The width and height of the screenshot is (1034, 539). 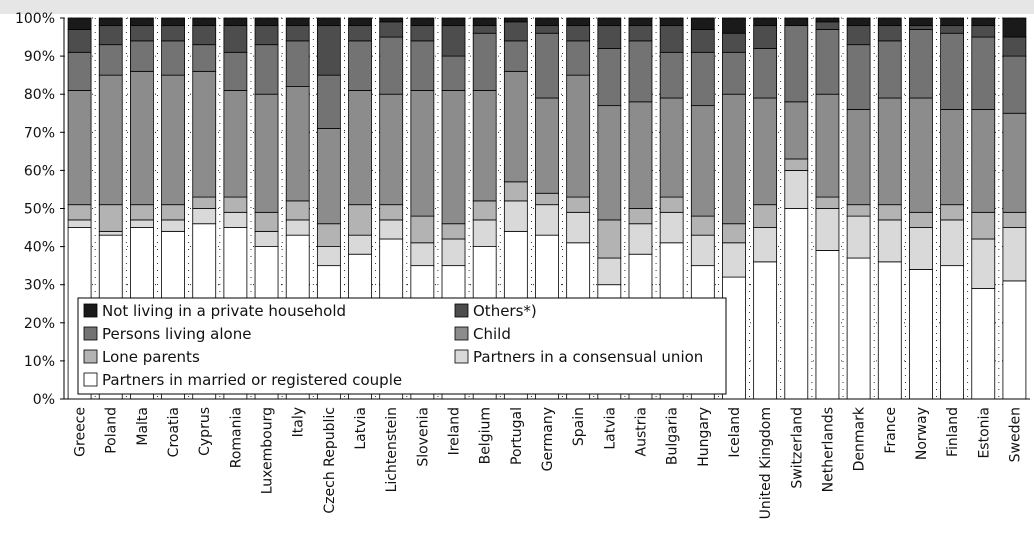 I want to click on legend-label: Lone parents, so click(x=151, y=357).